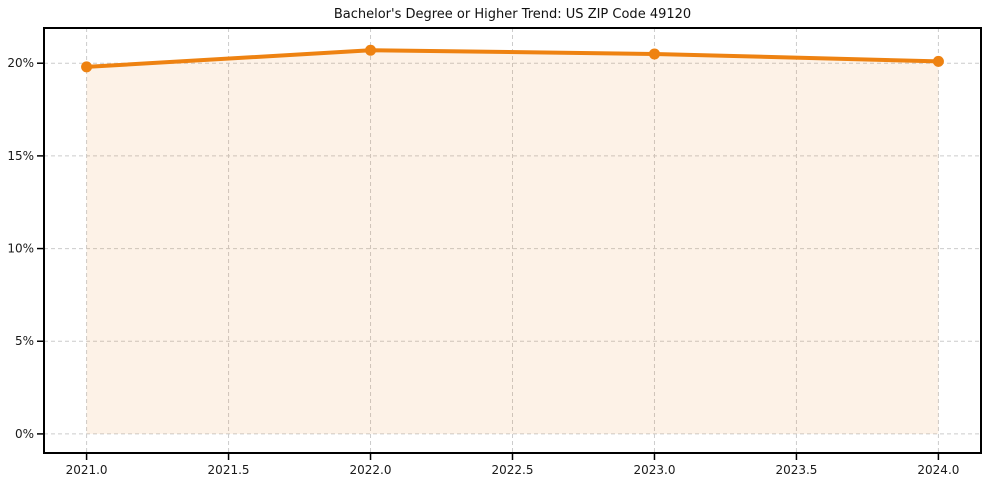  Describe the element at coordinates (513, 470) in the screenshot. I see `x-tick-label: 2022.5` at that location.